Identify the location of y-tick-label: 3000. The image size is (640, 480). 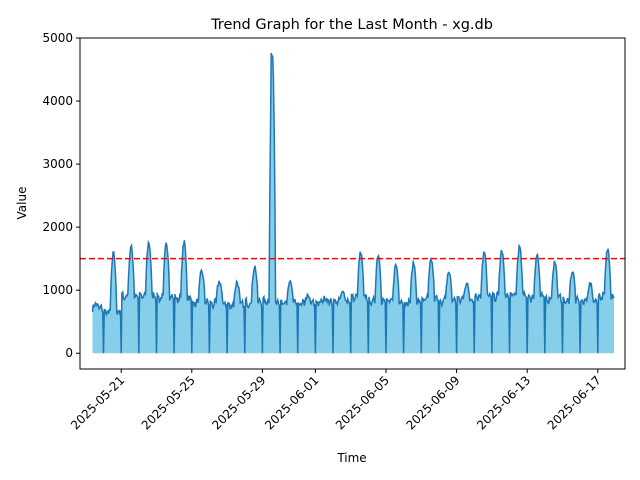
(57, 164).